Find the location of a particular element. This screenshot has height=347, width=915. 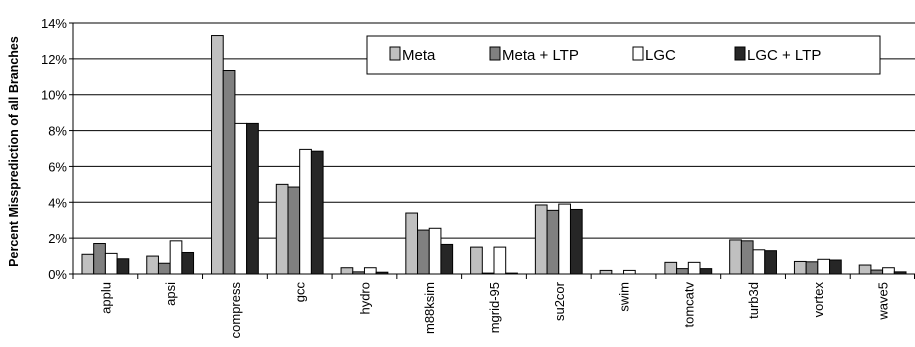

category-label: gcc is located at coordinates (300, 292).